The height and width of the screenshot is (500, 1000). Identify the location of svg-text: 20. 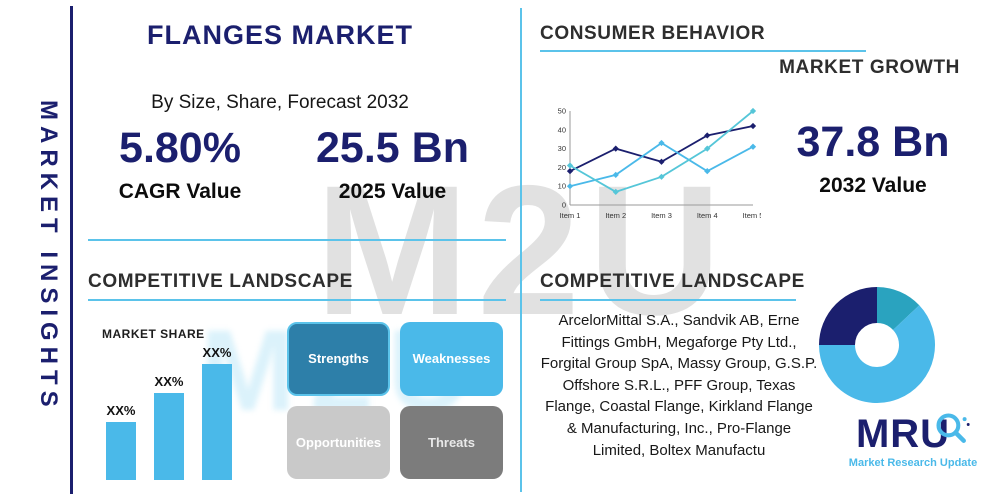
(562, 167).